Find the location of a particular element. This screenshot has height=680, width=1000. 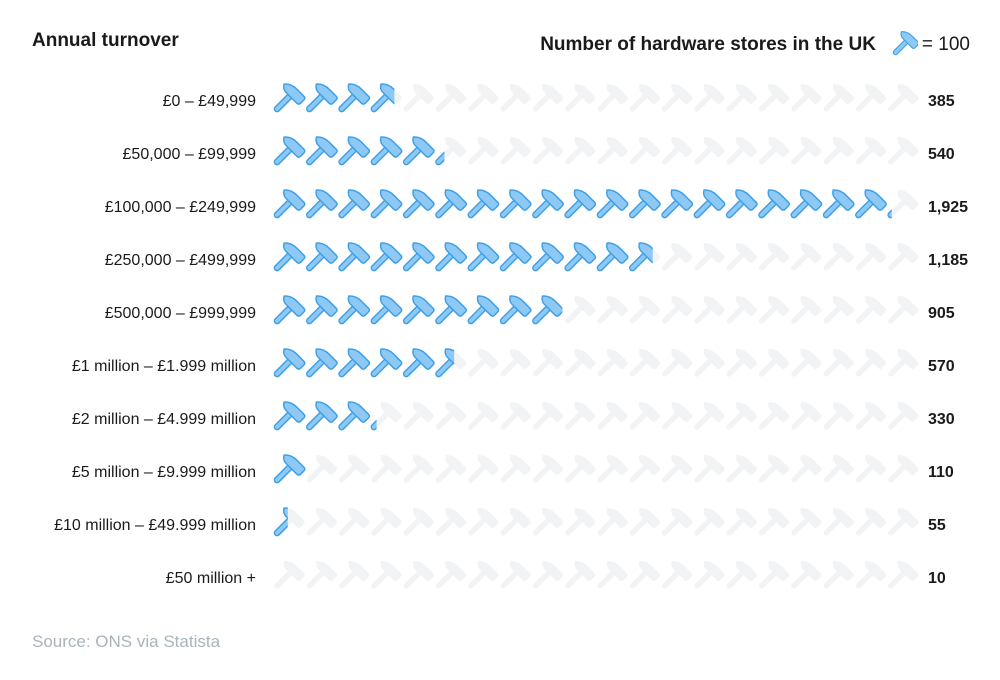

category-label: £100,000 – £249,999 is located at coordinates (180, 207).